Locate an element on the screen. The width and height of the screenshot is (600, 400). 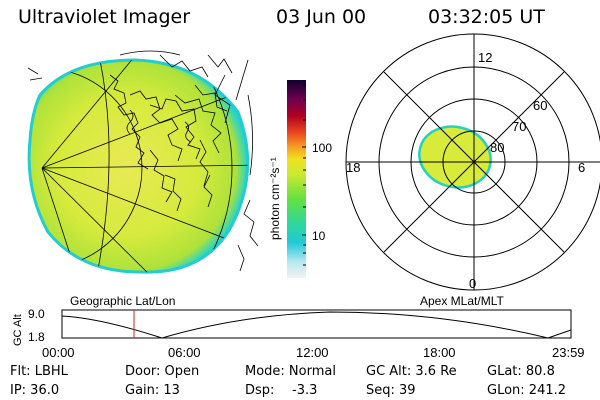
mlt-label-0: 0 is located at coordinates (472, 283).